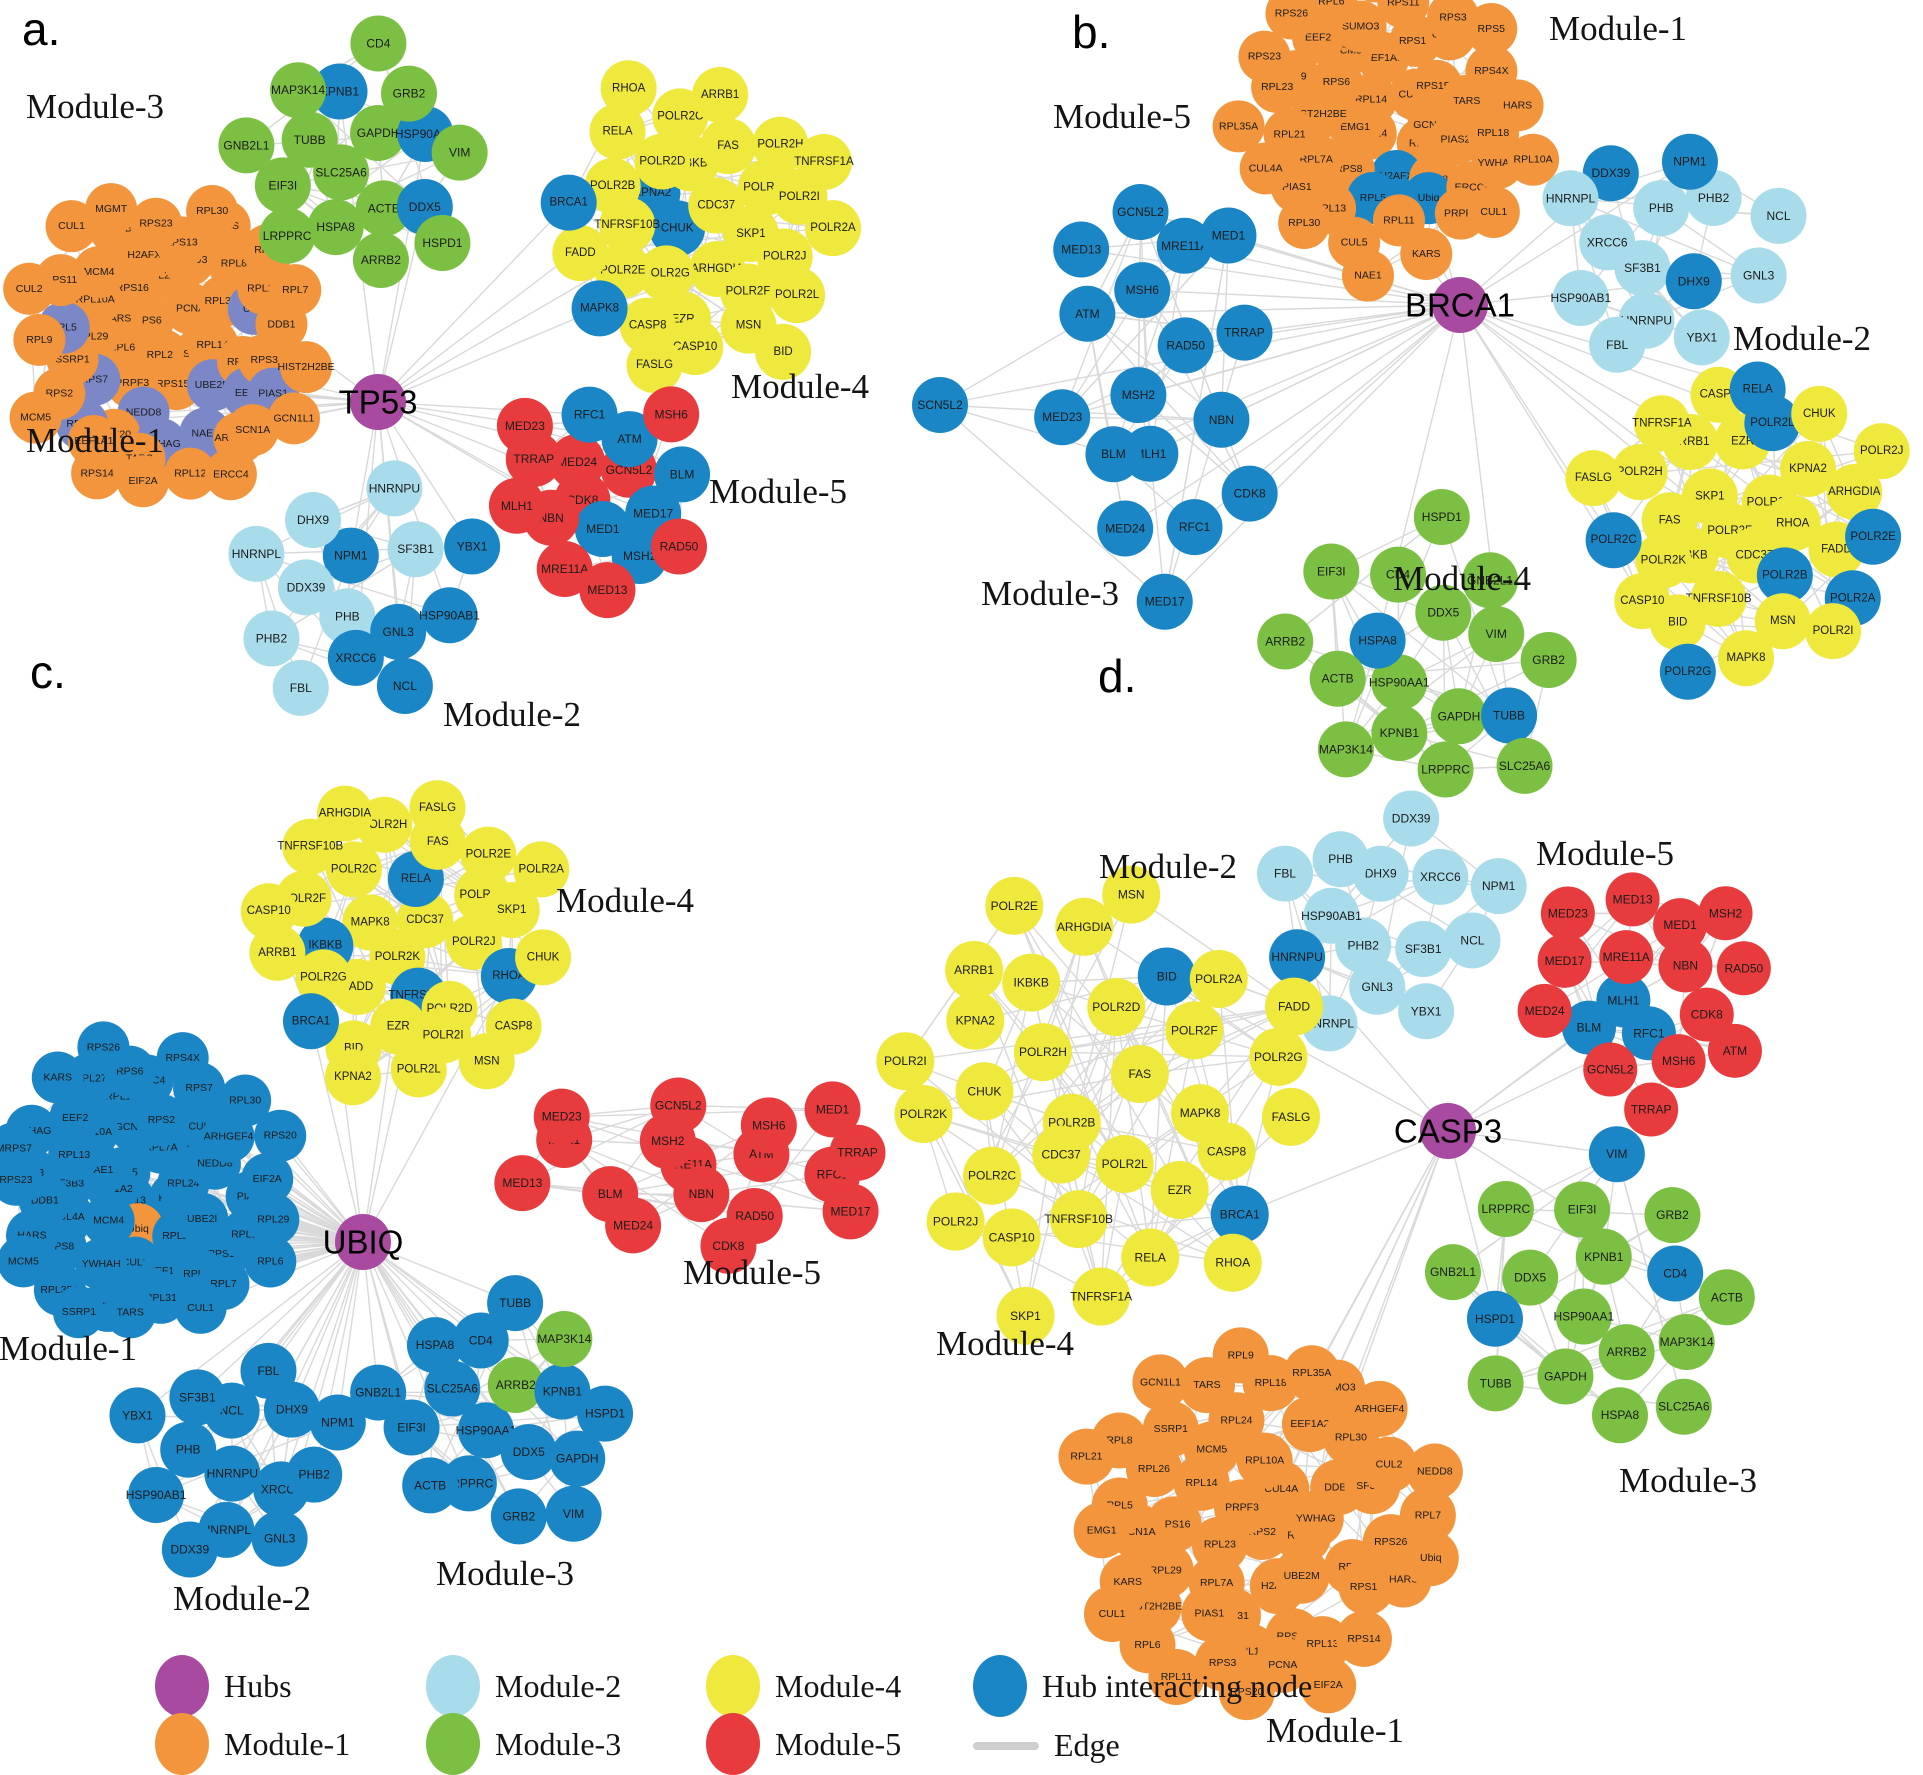  I want to click on node-MSH2, so click(1725, 913).